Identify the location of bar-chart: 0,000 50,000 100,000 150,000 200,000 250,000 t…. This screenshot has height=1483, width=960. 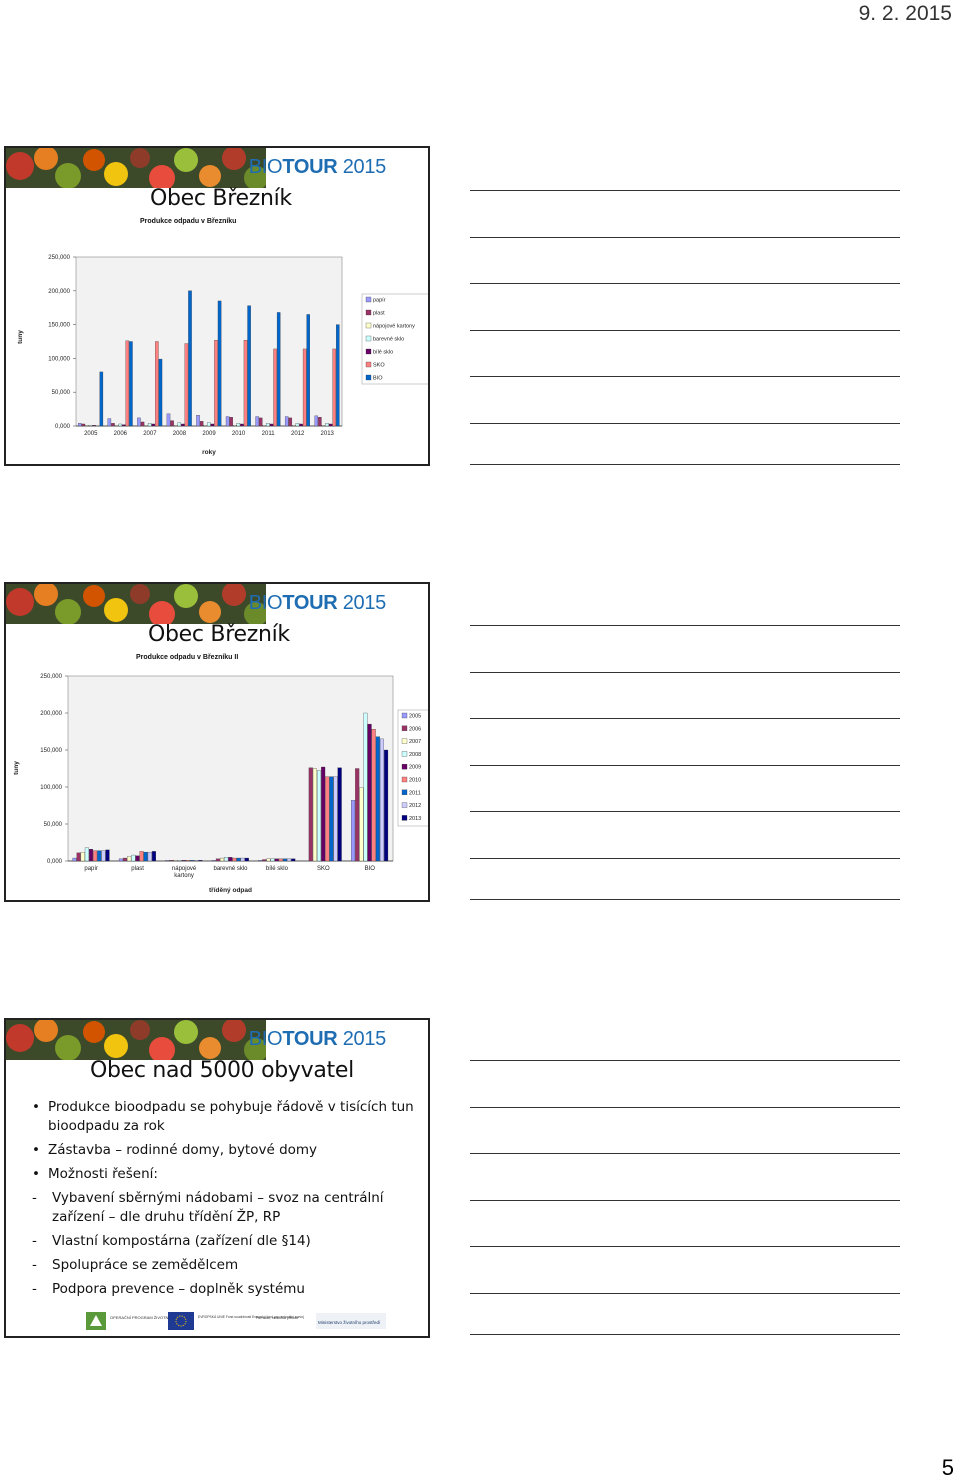
(220, 784).